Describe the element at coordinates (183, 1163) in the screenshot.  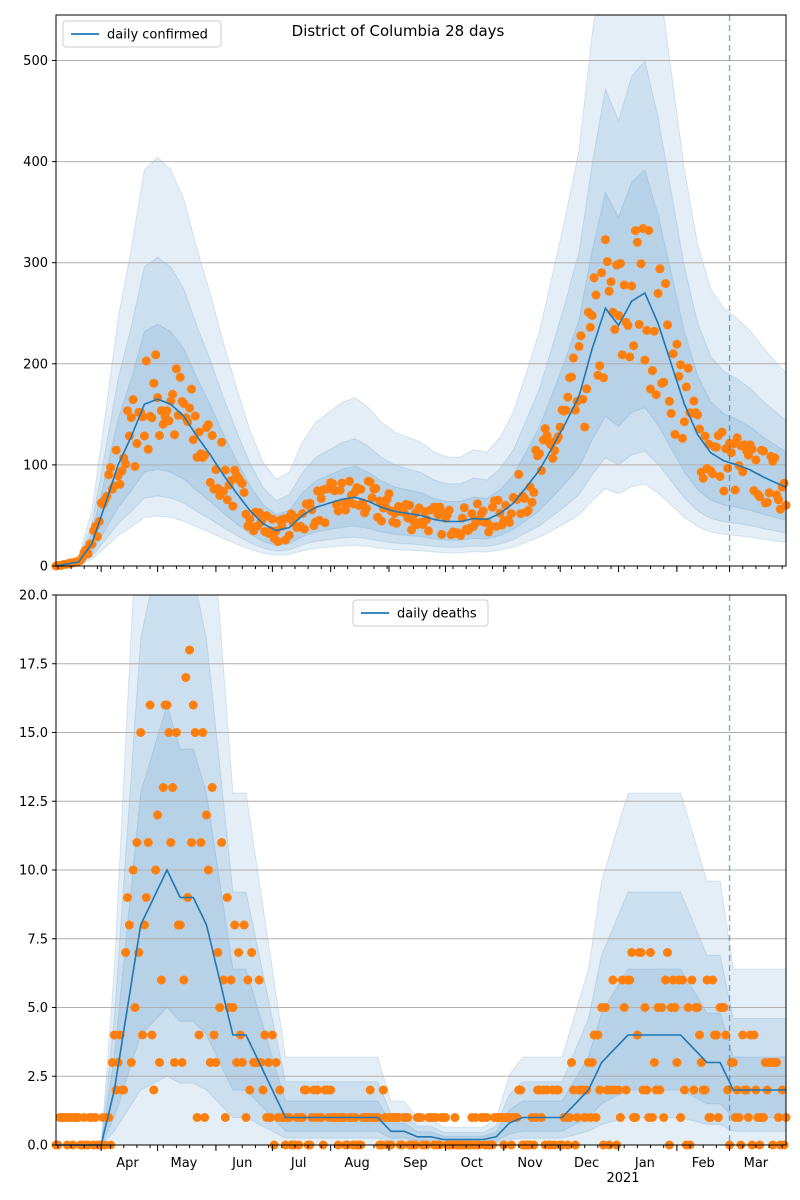
I see `x-tick-label: May` at that location.